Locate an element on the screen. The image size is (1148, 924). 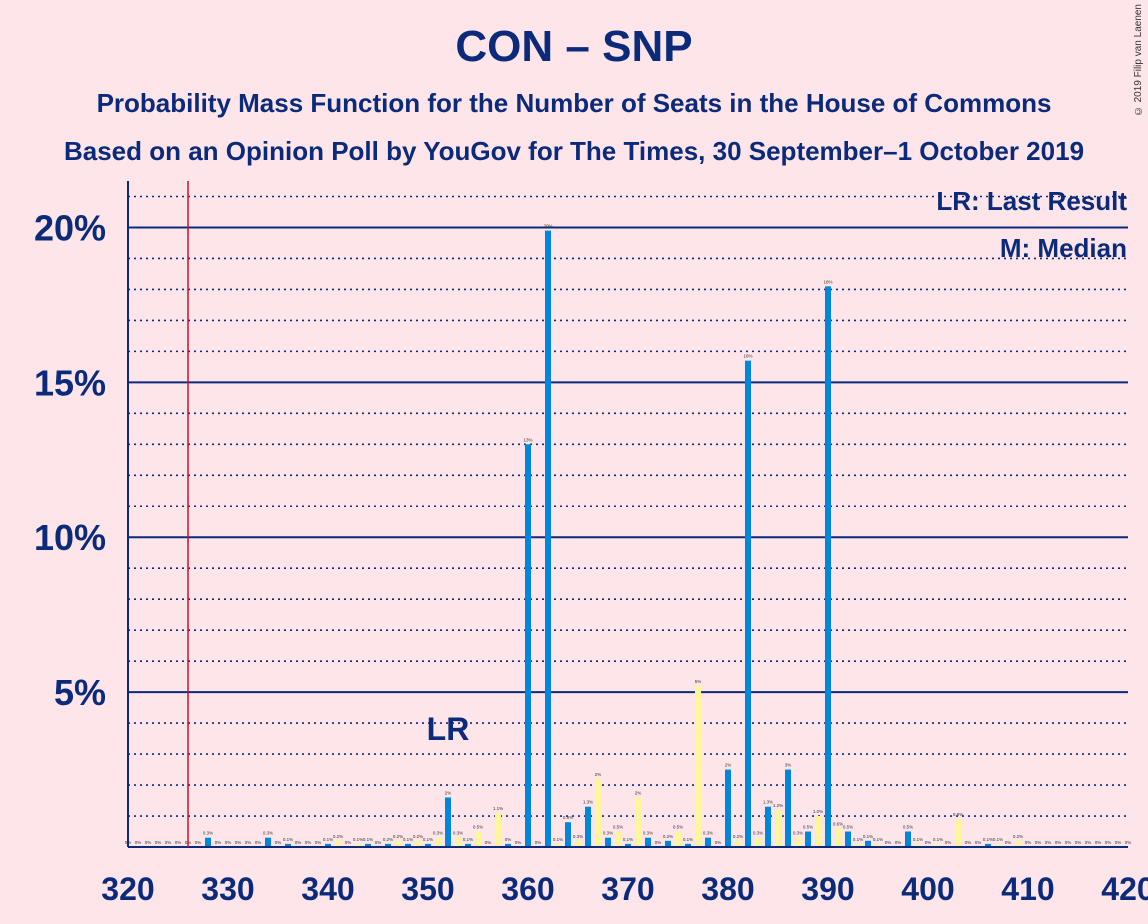
x-tick-label: 350 is located at coordinates (427, 889).